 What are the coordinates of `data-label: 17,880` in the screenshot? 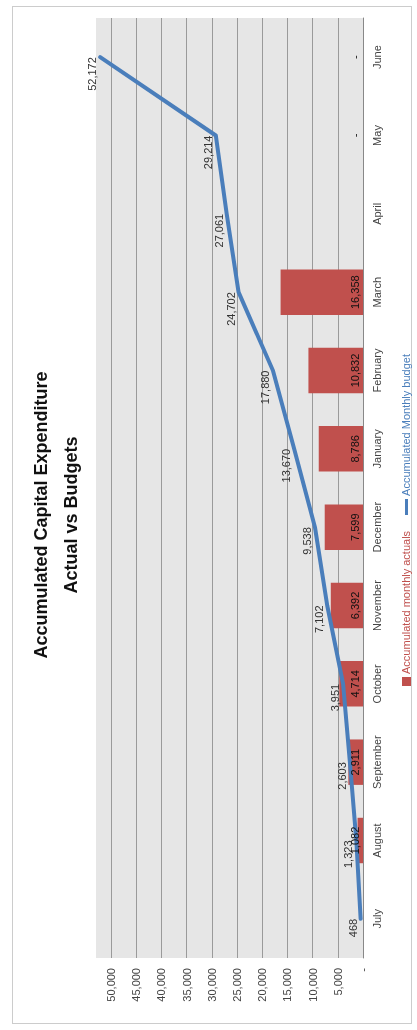 It's located at (264, 387).